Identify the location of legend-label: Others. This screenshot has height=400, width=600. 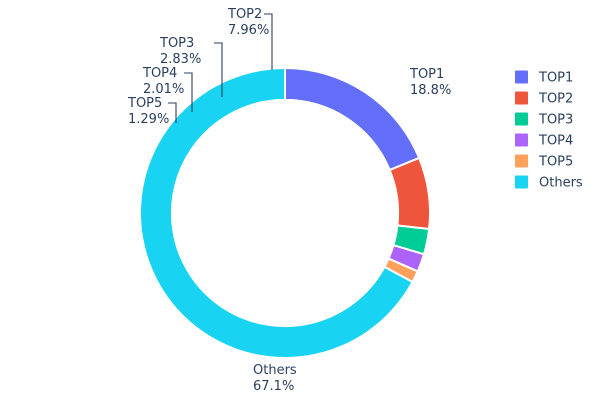
(561, 183).